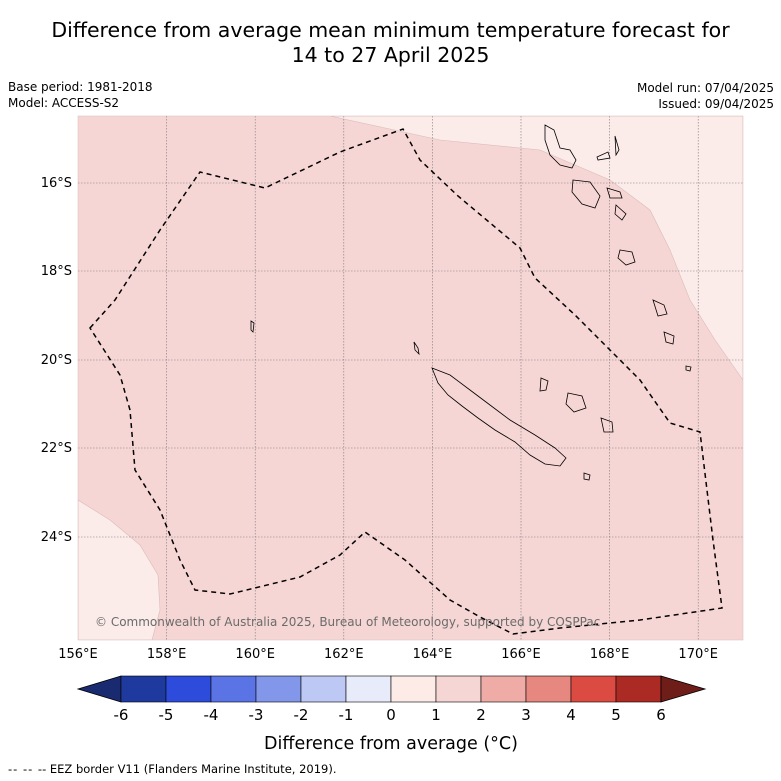 Image resolution: width=781 pixels, height=781 pixels. What do you see at coordinates (698, 654) in the screenshot?
I see `lon-label-170e: 170°E` at bounding box center [698, 654].